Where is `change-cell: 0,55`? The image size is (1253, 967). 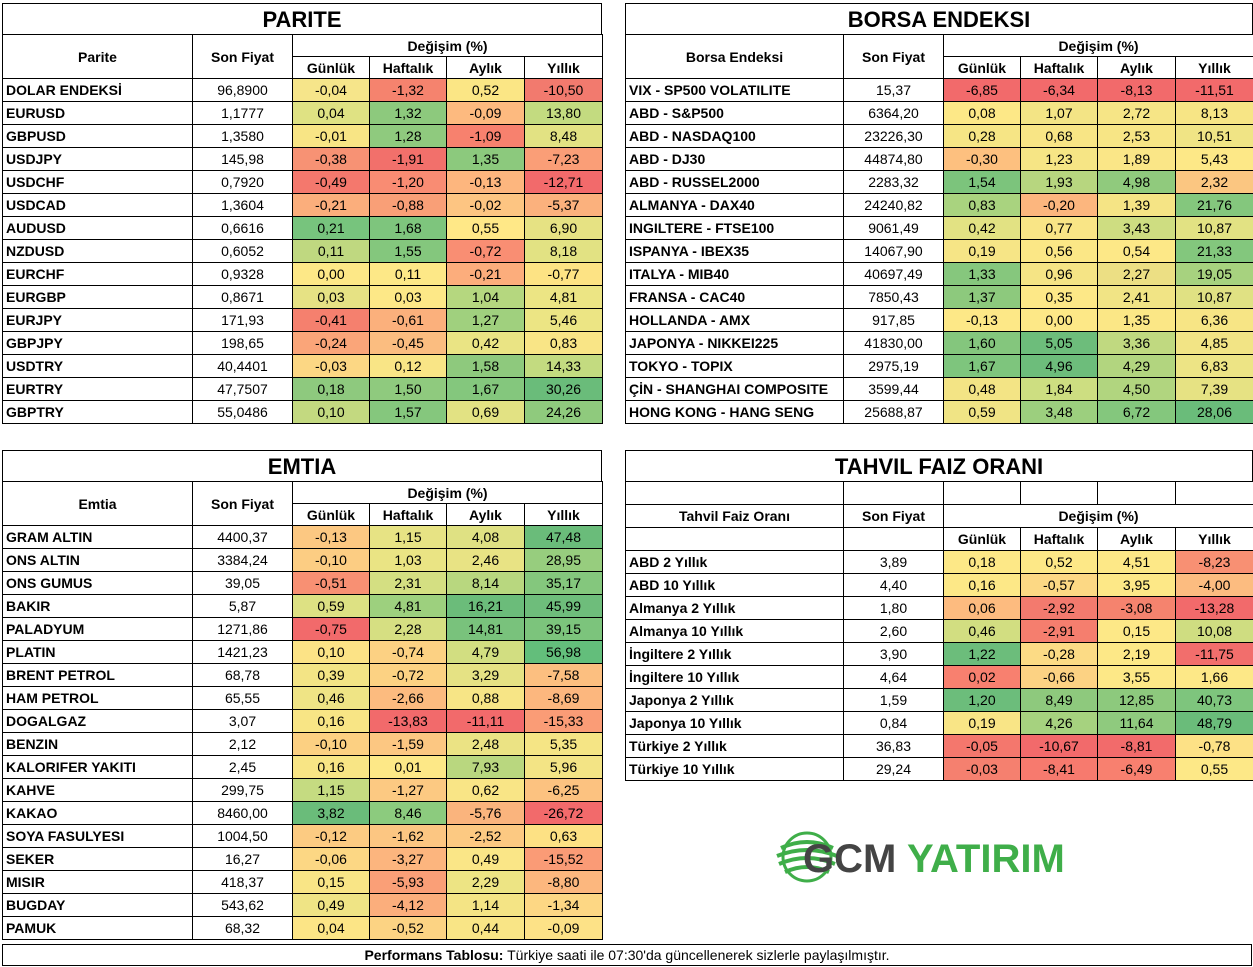
change-cell: 0,55 is located at coordinates (1214, 769).